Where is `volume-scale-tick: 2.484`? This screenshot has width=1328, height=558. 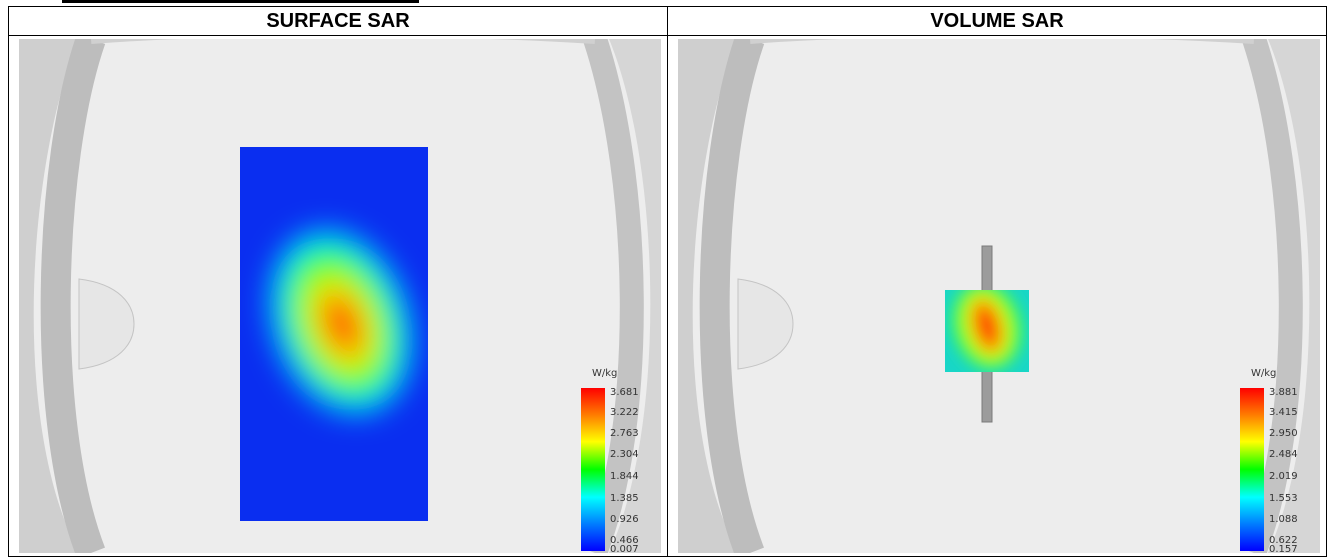
volume-scale-tick: 2.484 is located at coordinates (1283, 454).